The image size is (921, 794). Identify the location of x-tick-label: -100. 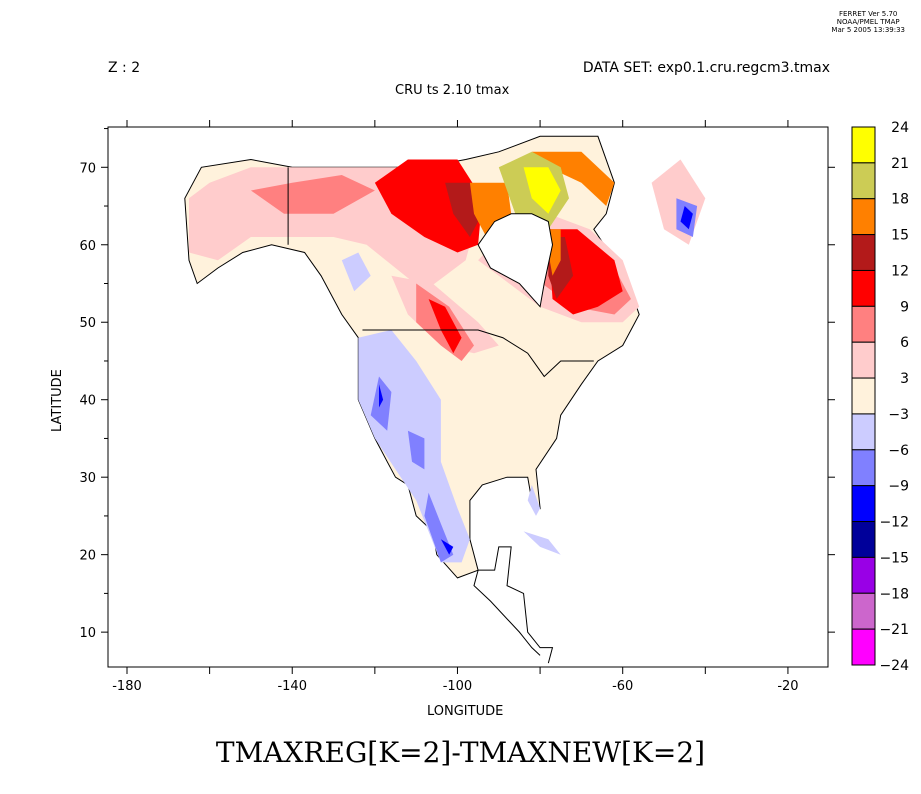
(458, 686).